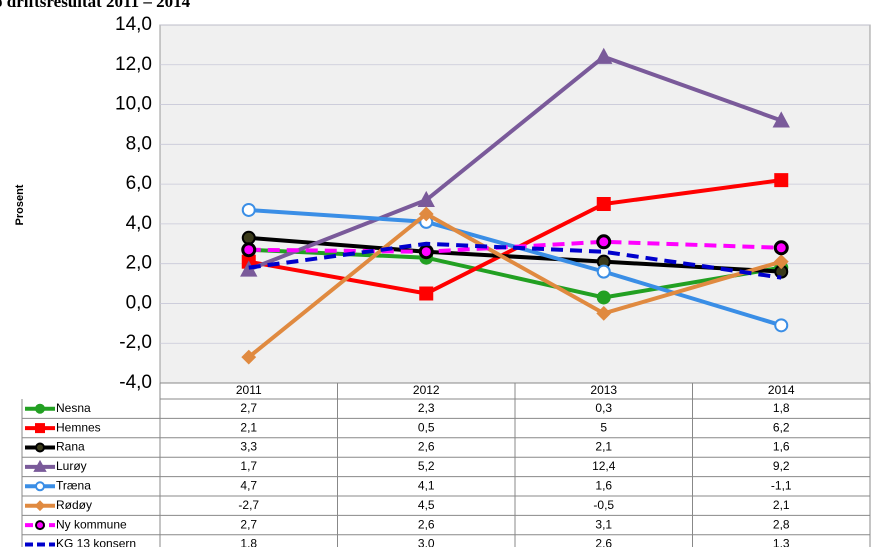  Describe the element at coordinates (71, 466) in the screenshot. I see `legend-label: Lurøy` at that location.